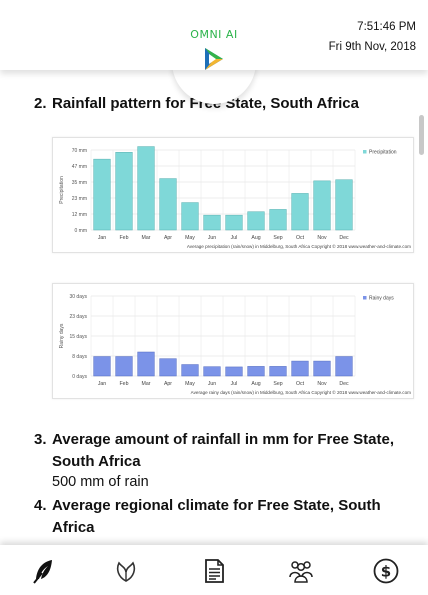 This screenshot has width=428, height=595. I want to click on people-icon, so click(301, 571).